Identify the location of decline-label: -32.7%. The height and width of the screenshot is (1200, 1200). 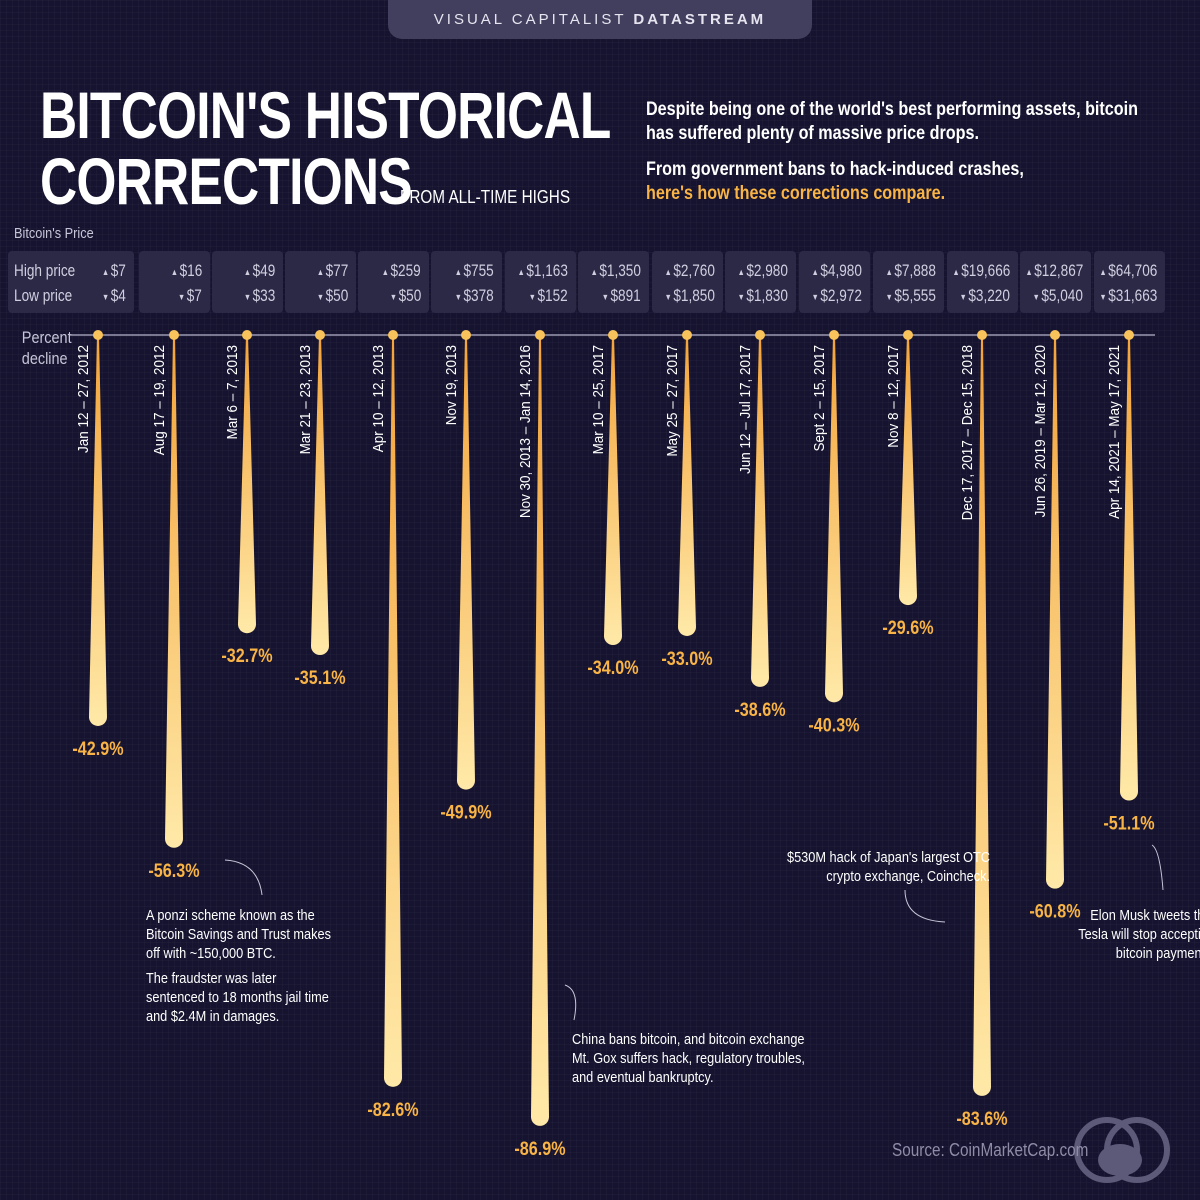
(246, 656).